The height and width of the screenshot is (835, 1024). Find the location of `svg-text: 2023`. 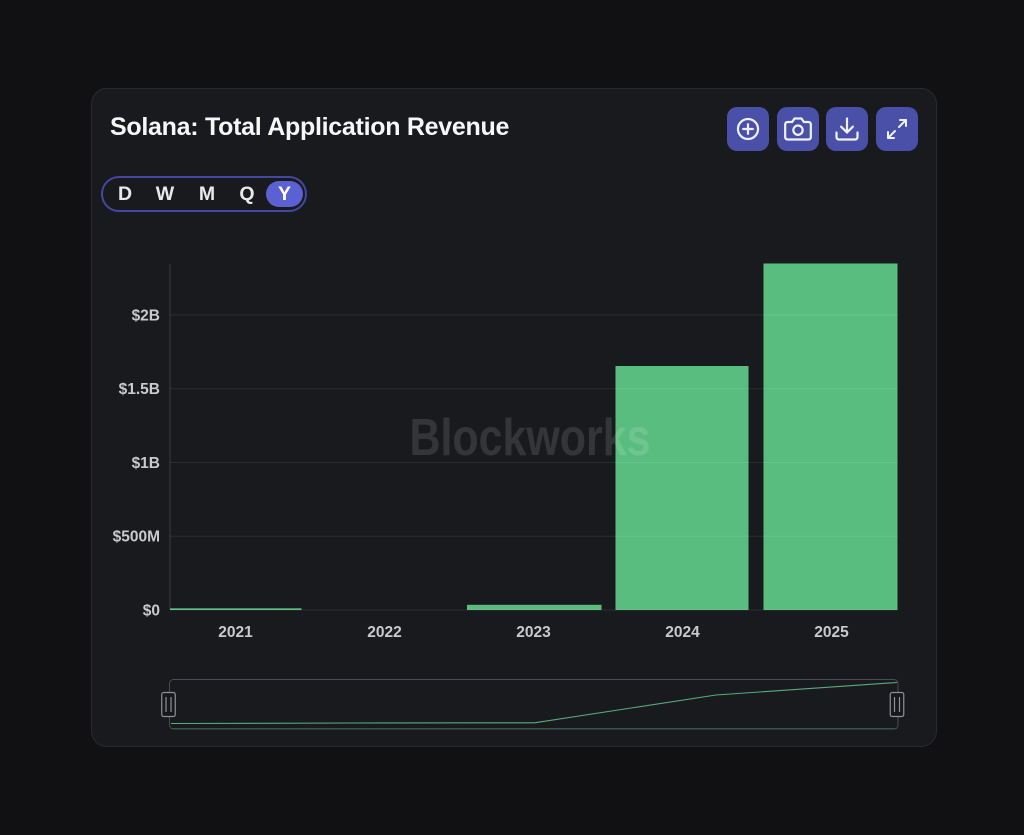

svg-text: 2023 is located at coordinates (533, 632).